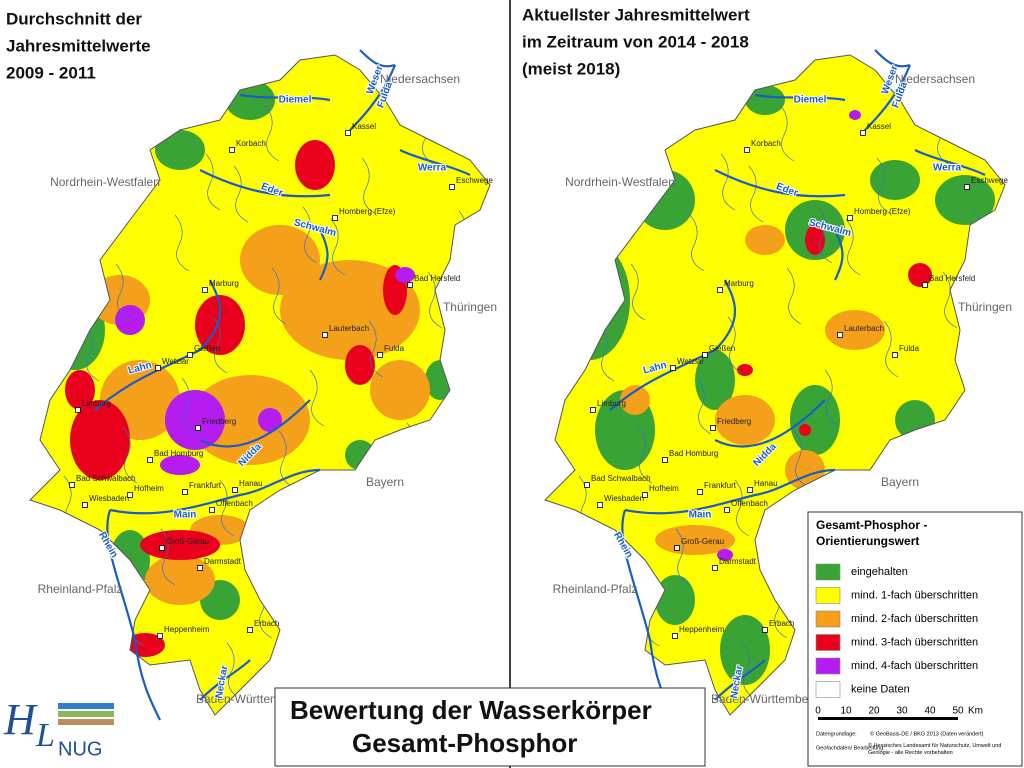 This screenshot has height=768, width=1024. What do you see at coordinates (367, 211) in the screenshot?
I see `place-label: Homberg (Efze)` at bounding box center [367, 211].